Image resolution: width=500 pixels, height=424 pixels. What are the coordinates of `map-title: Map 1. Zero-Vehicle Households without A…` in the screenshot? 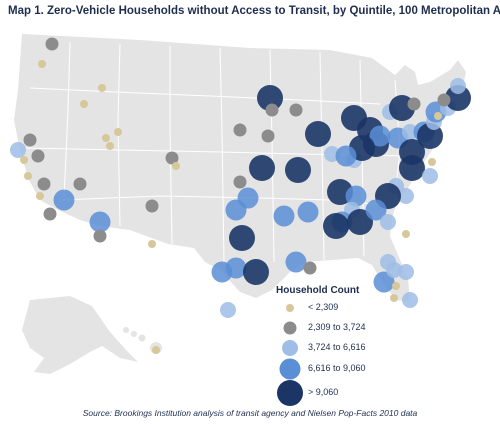 It's located at (254, 11).